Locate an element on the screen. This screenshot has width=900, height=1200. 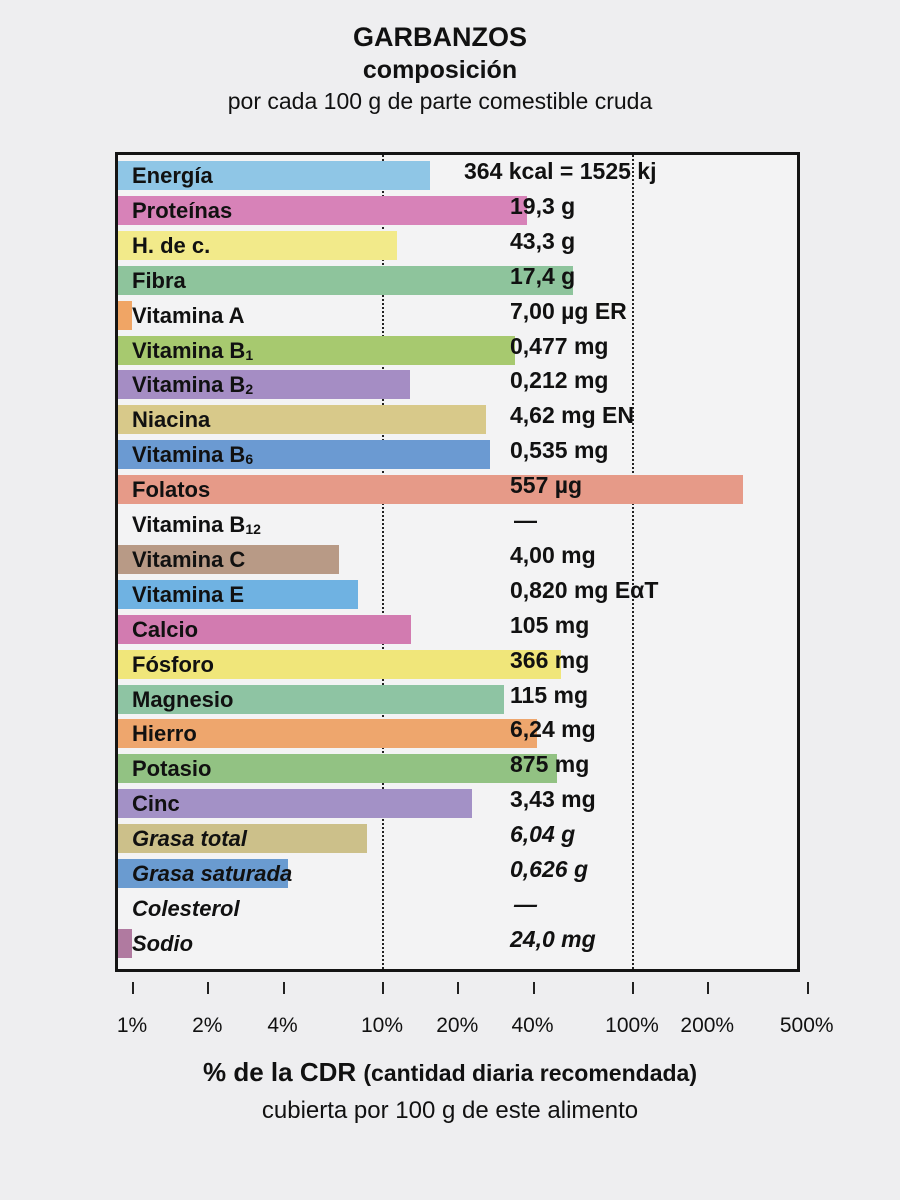
row-label-22: Sodio is located at coordinates (162, 943).